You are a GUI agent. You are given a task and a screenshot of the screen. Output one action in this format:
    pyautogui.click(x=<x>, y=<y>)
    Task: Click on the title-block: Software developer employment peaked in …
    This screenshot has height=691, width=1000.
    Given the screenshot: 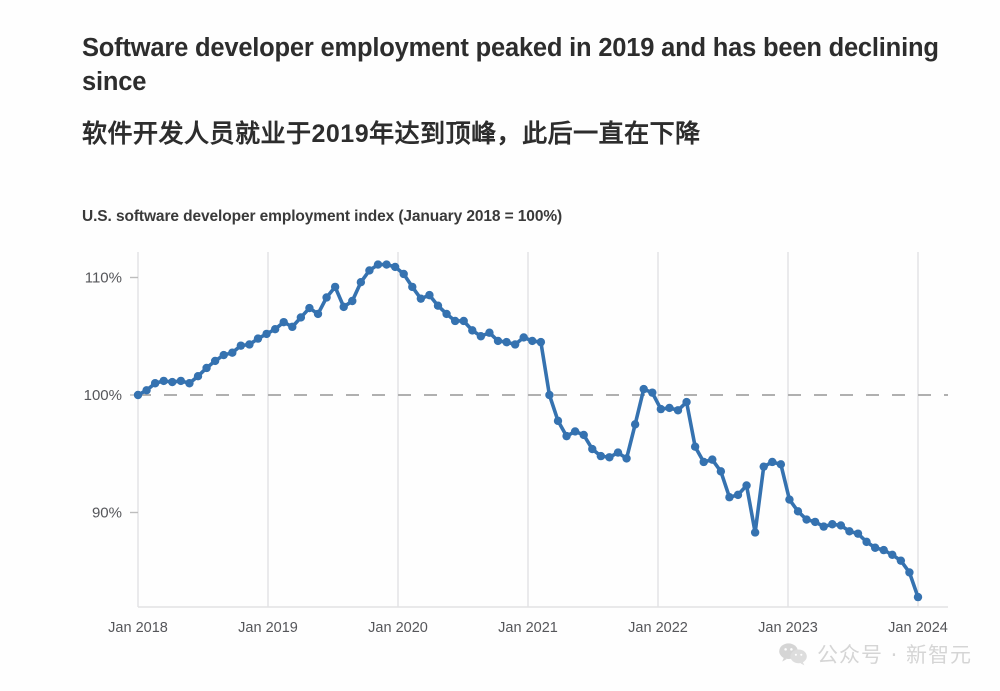 What is the action you would take?
    pyautogui.click(x=517, y=91)
    